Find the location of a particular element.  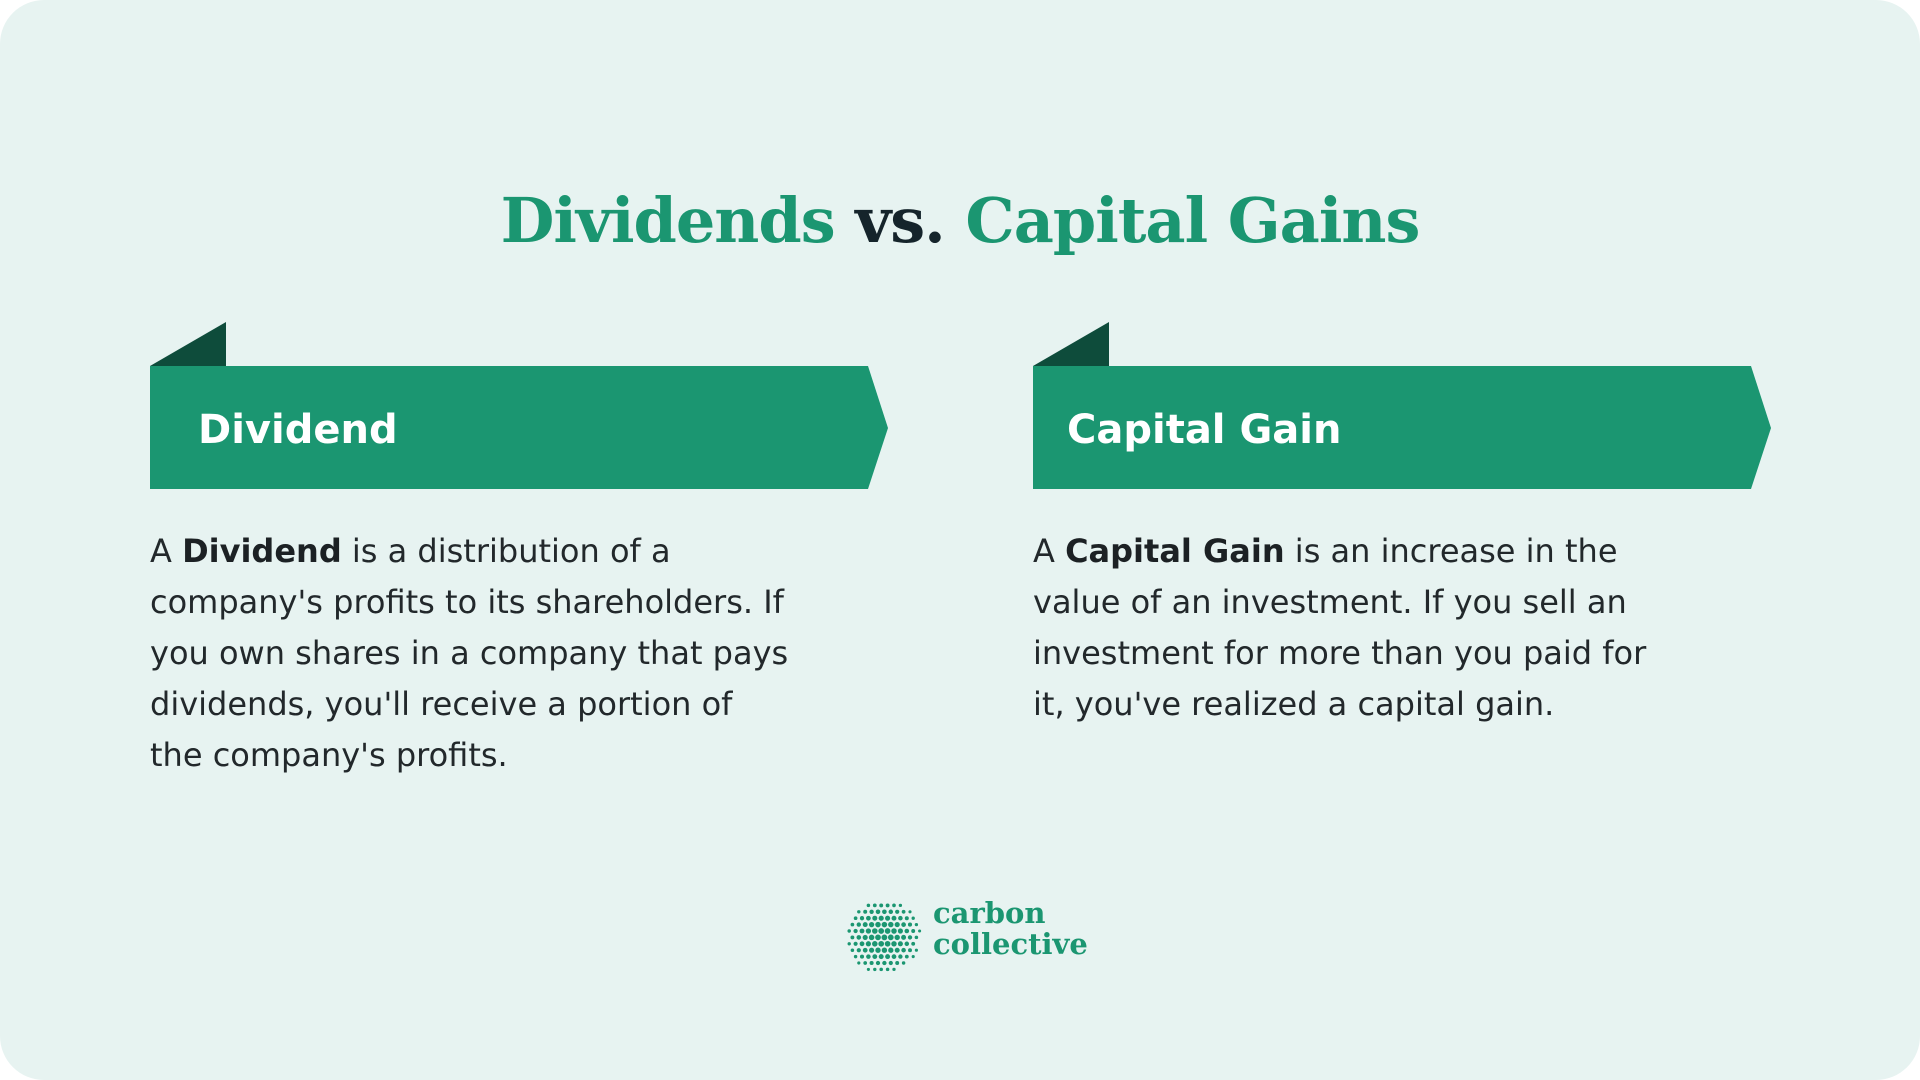

dividend-line-3: you own shares in a company that pays is located at coordinates (469, 653).